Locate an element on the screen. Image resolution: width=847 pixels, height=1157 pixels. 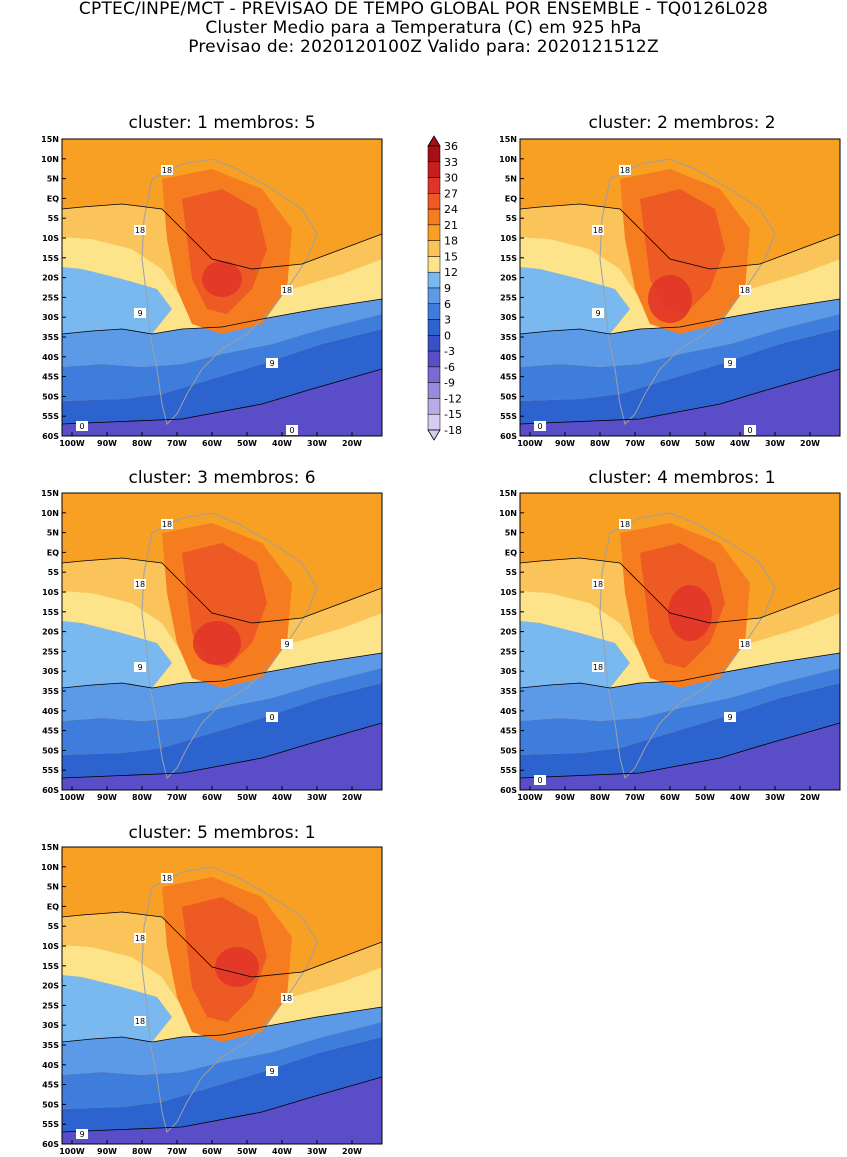
coastline is located at coordinates (229, 291).